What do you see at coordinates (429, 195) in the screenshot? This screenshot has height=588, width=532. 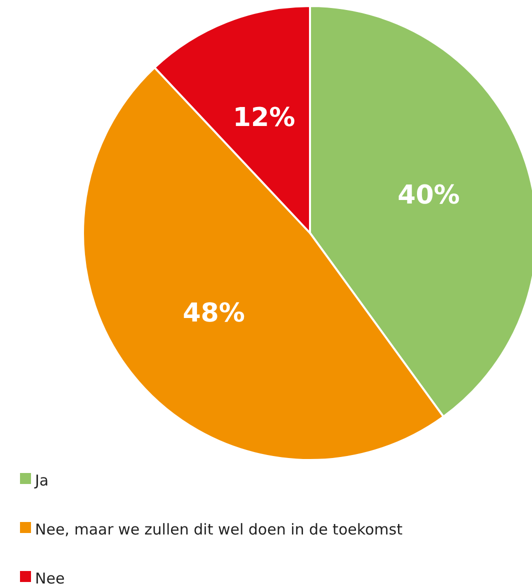 I see `data-label: 40%` at bounding box center [429, 195].